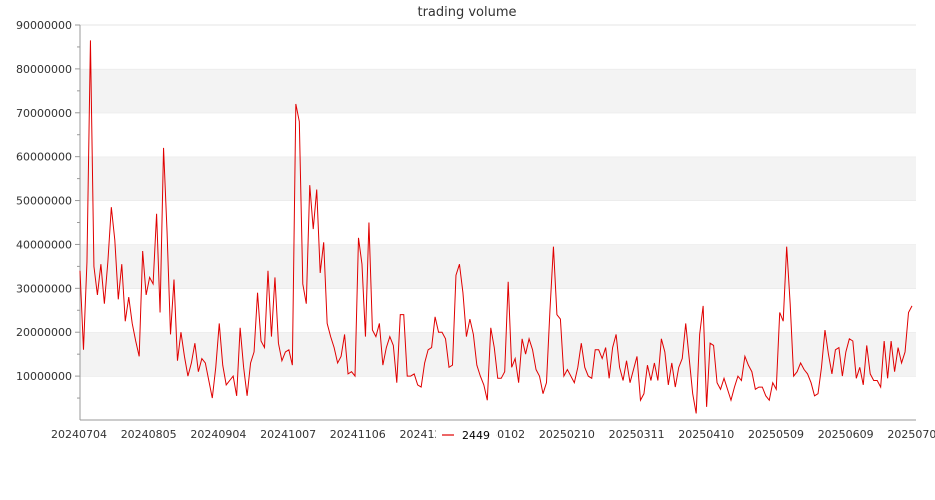 Image resolution: width=935 pixels, height=500 pixels. I want to click on x-tick-label: 20250704, so click(911, 434).